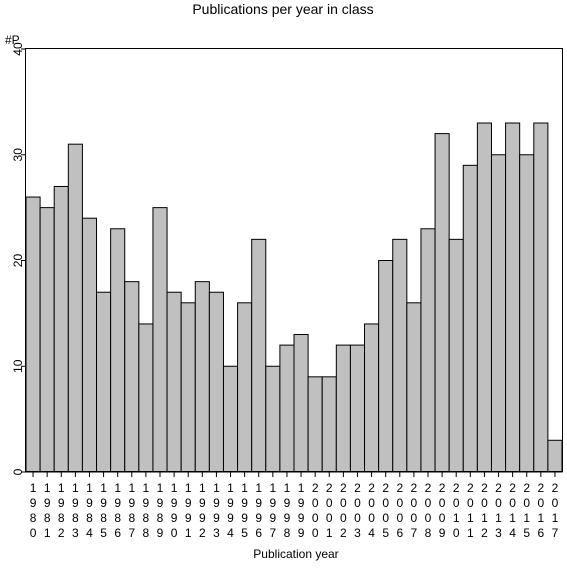  What do you see at coordinates (470, 318) in the screenshot?
I see `bar-2011` at bounding box center [470, 318].